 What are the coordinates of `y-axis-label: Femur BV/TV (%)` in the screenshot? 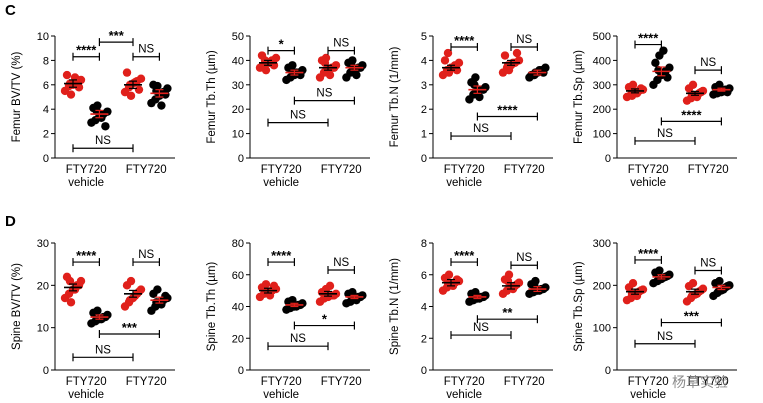 It's located at (17, 96).